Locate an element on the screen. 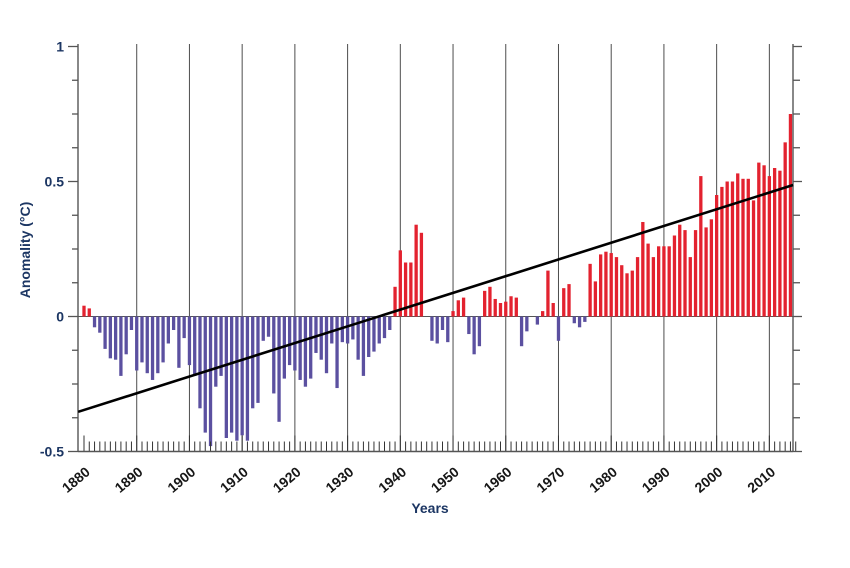 The image size is (850, 568). anomaly-bar-2005 is located at coordinates (743, 247).